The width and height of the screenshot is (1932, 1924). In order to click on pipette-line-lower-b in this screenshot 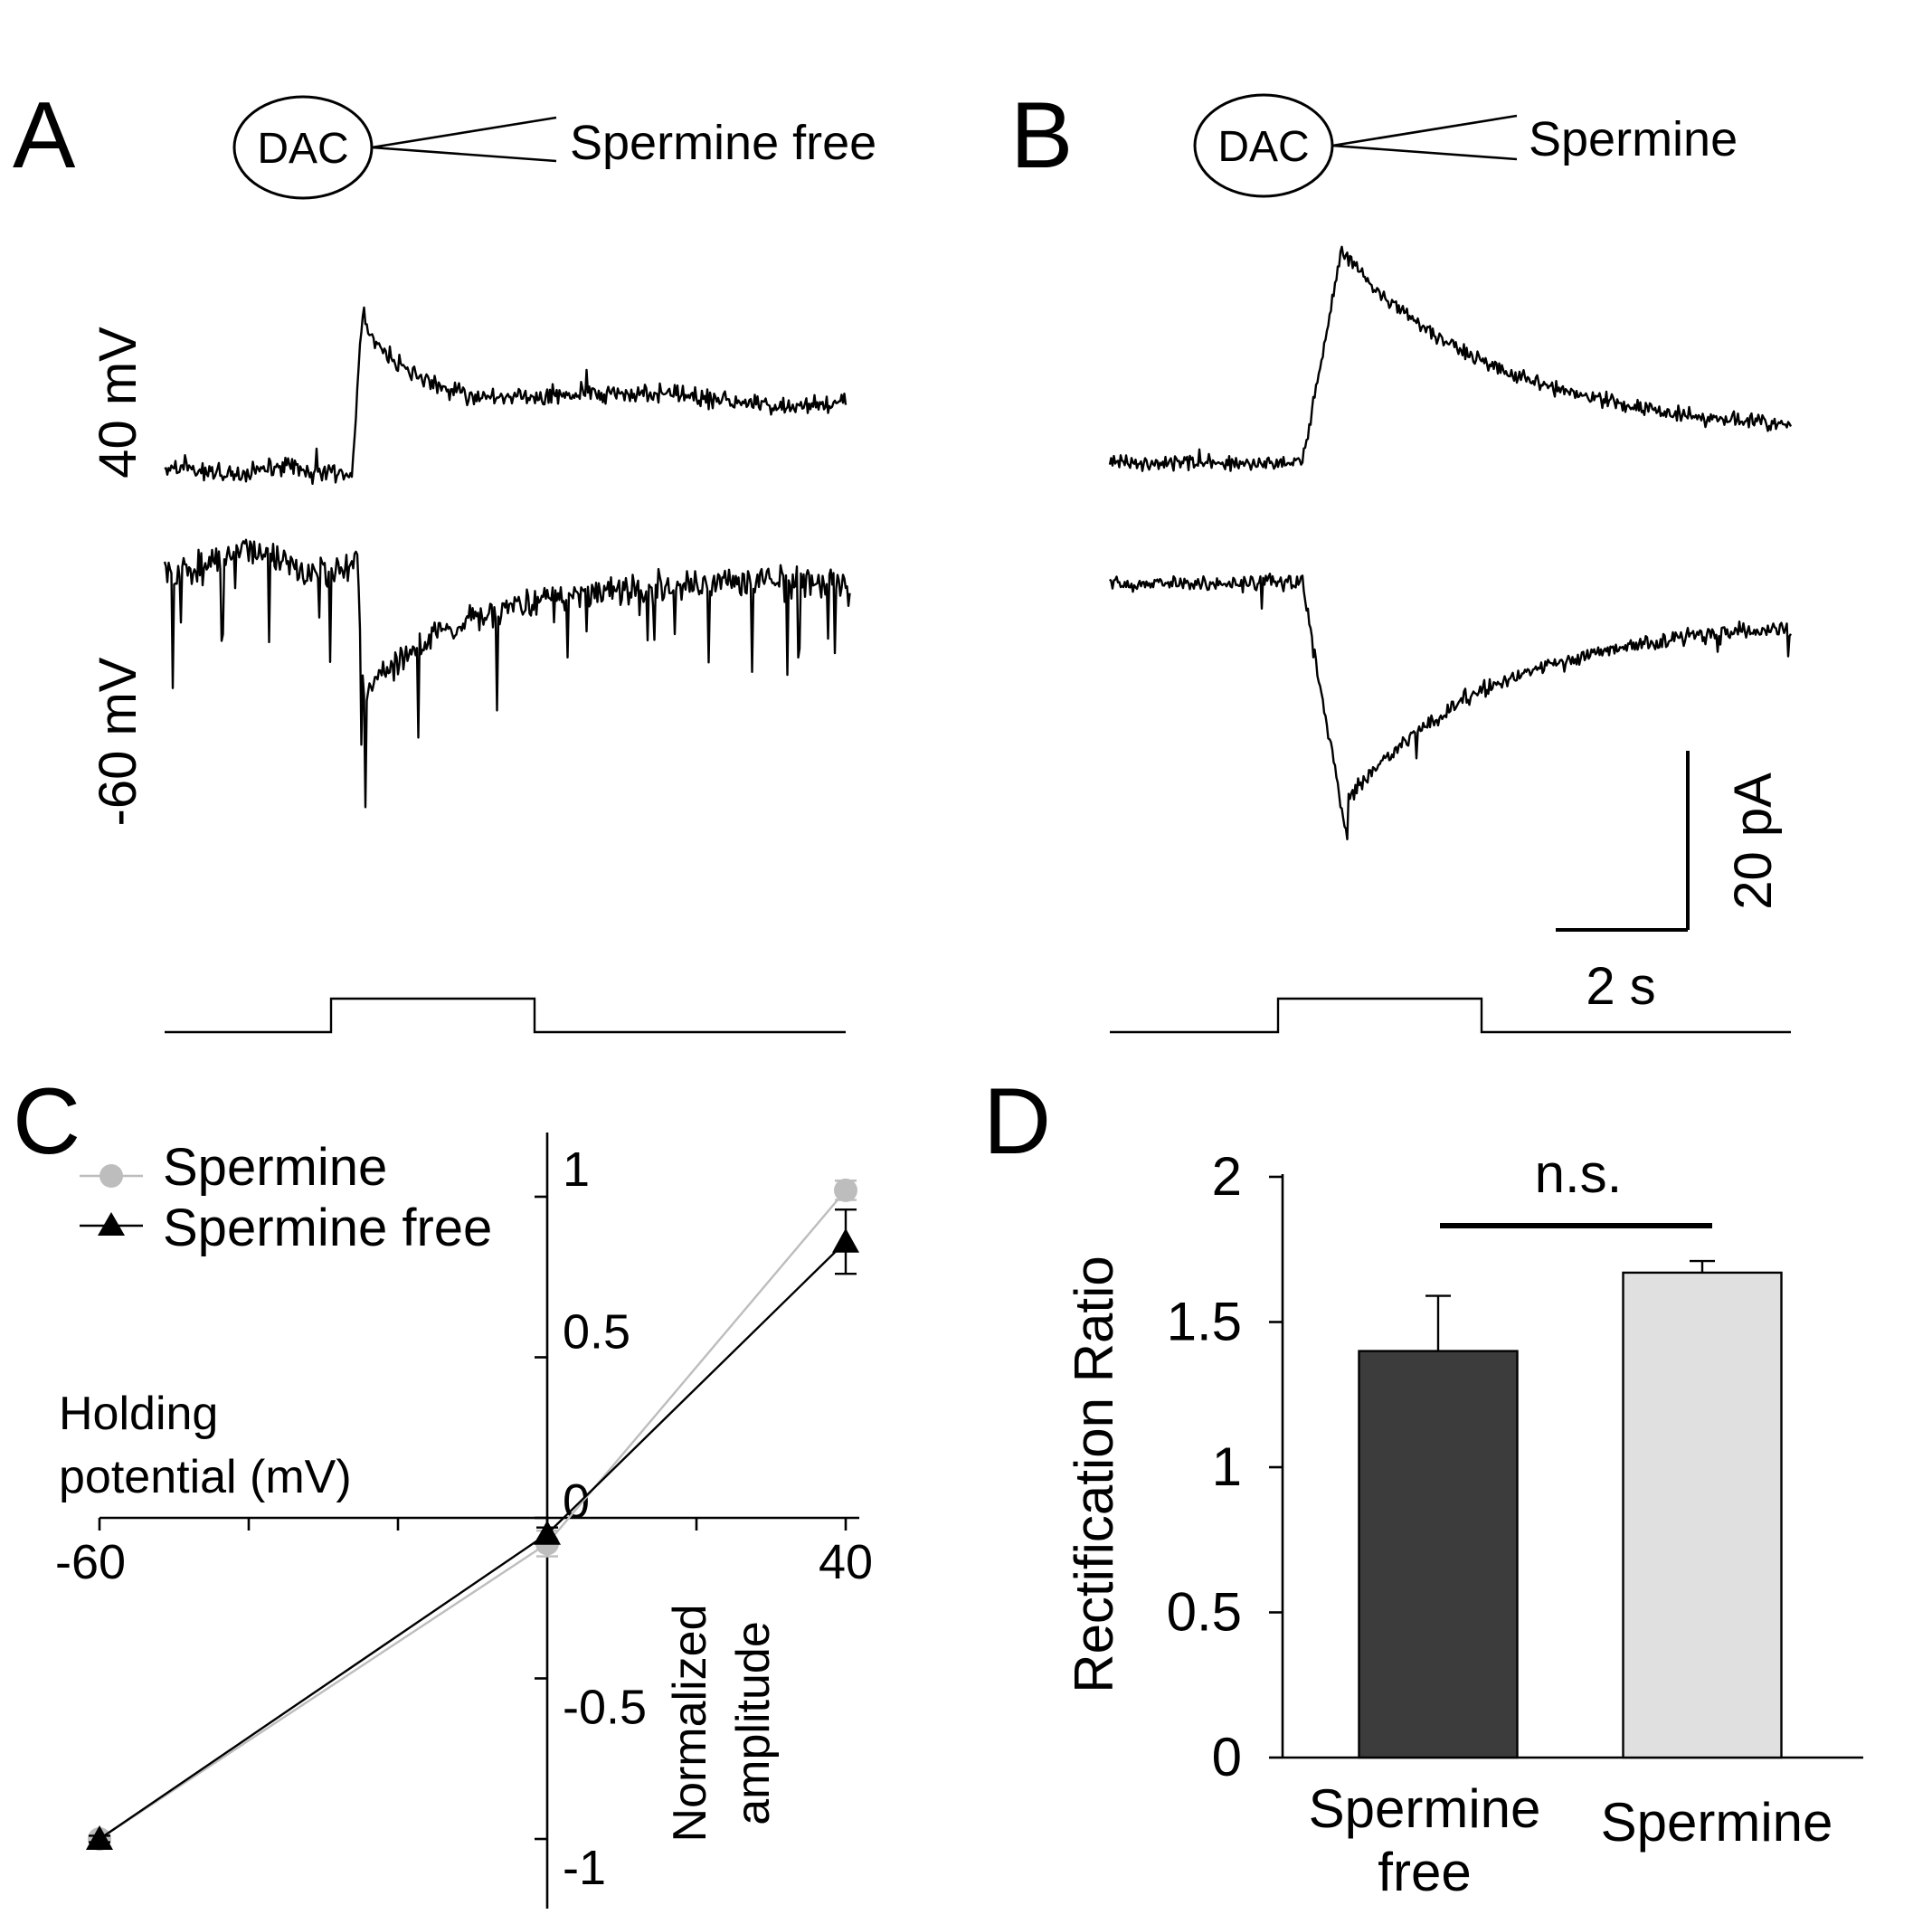, I will do `click(1424, 153)`.